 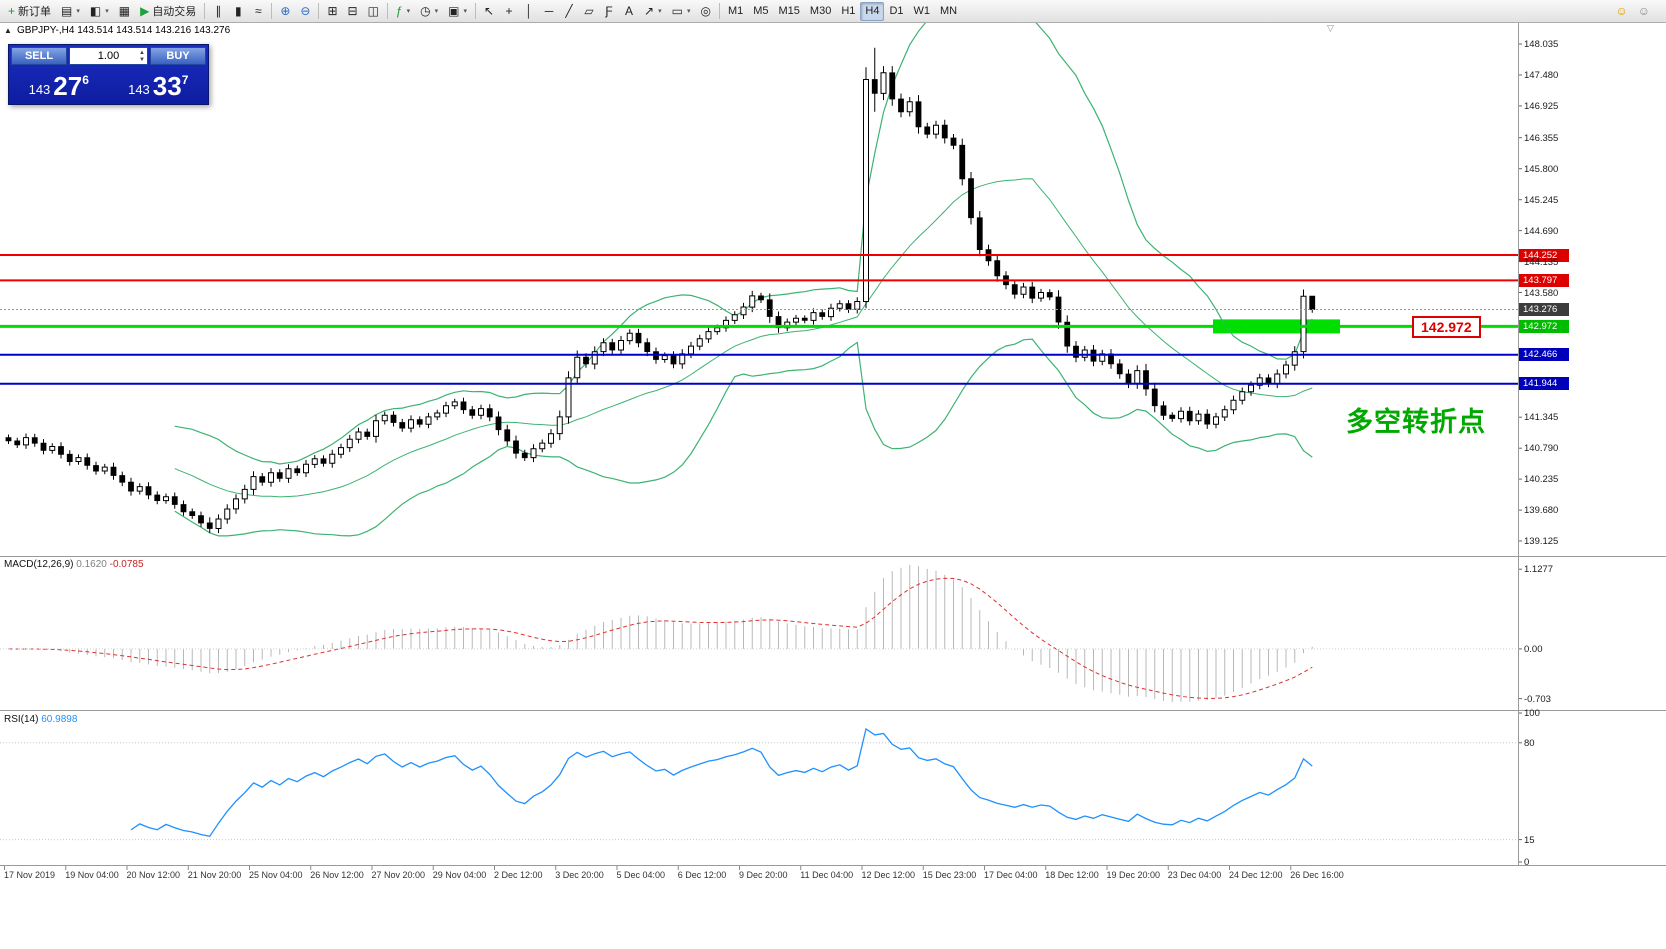 What do you see at coordinates (95, 11) in the screenshot?
I see `profiles-glyph-icon: ◧` at bounding box center [95, 11].